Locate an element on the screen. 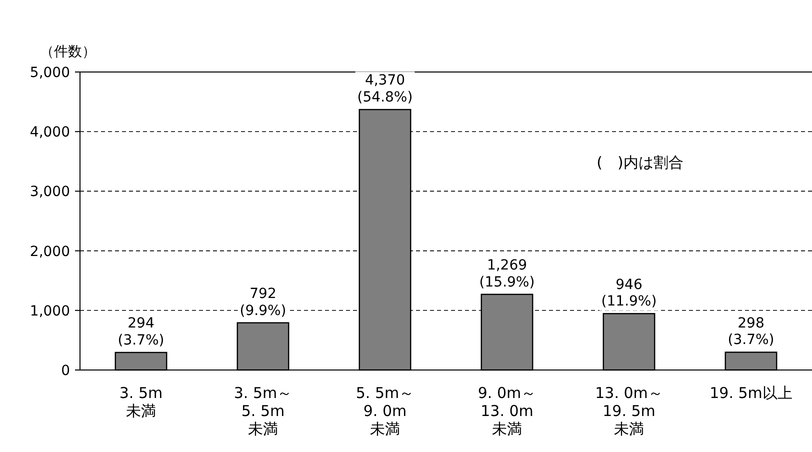 Image resolution: width=812 pixels, height=452 pixels. y-tick-label: 4,000 is located at coordinates (50, 132).